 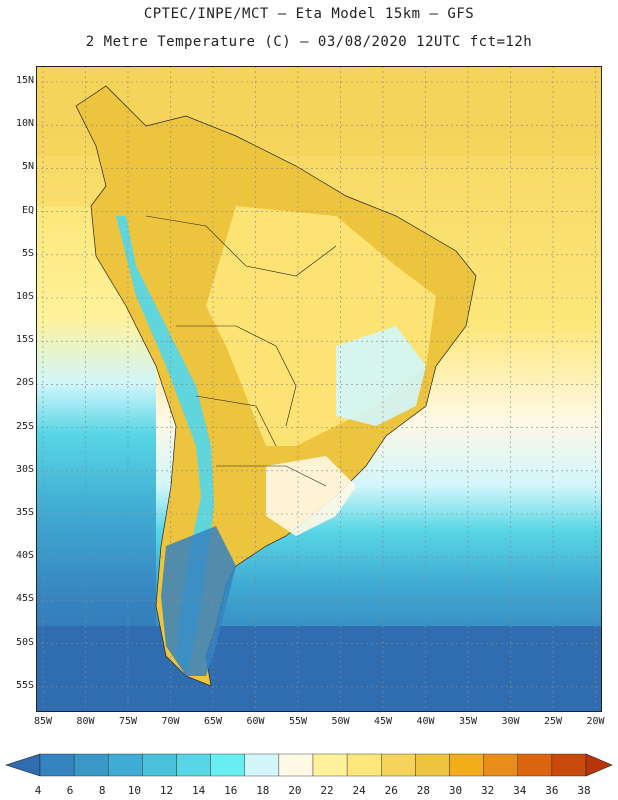 I want to click on color-scale: 4 6 8 10 12 14 16 18 20 22 24 26 28 30 32 34 36 38, so click(x=309, y=775).